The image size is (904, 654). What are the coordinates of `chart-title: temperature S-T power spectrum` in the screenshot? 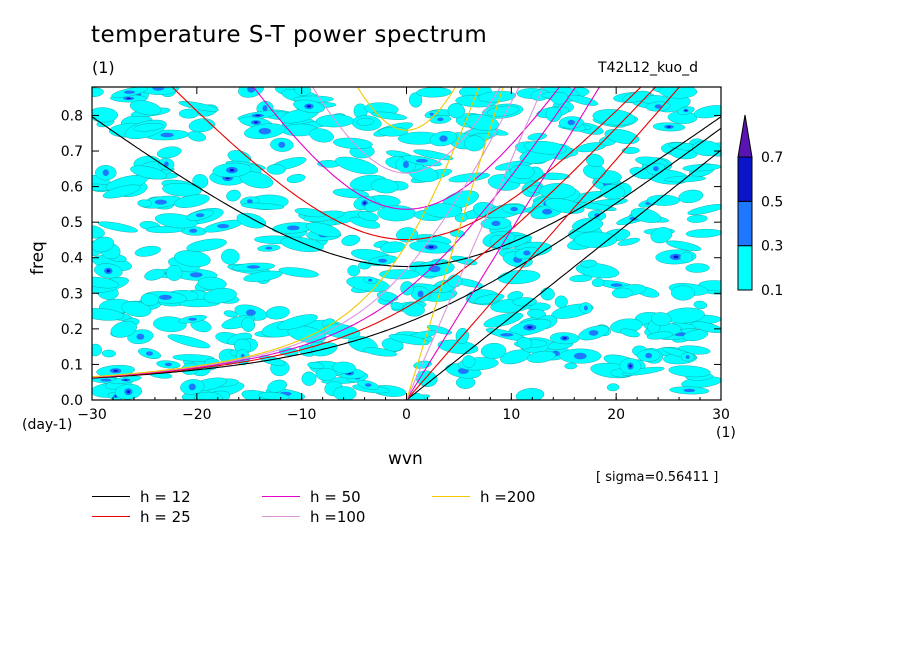 It's located at (289, 35).